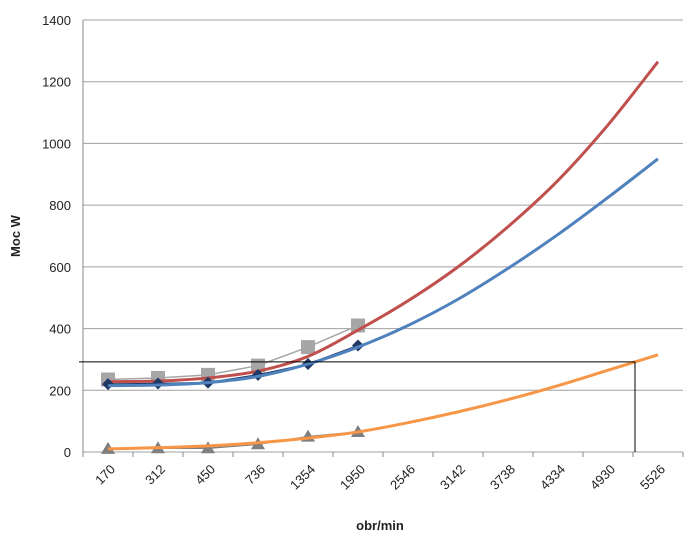 The height and width of the screenshot is (539, 696). I want to click on y-tick-label: 400, so click(60, 329).